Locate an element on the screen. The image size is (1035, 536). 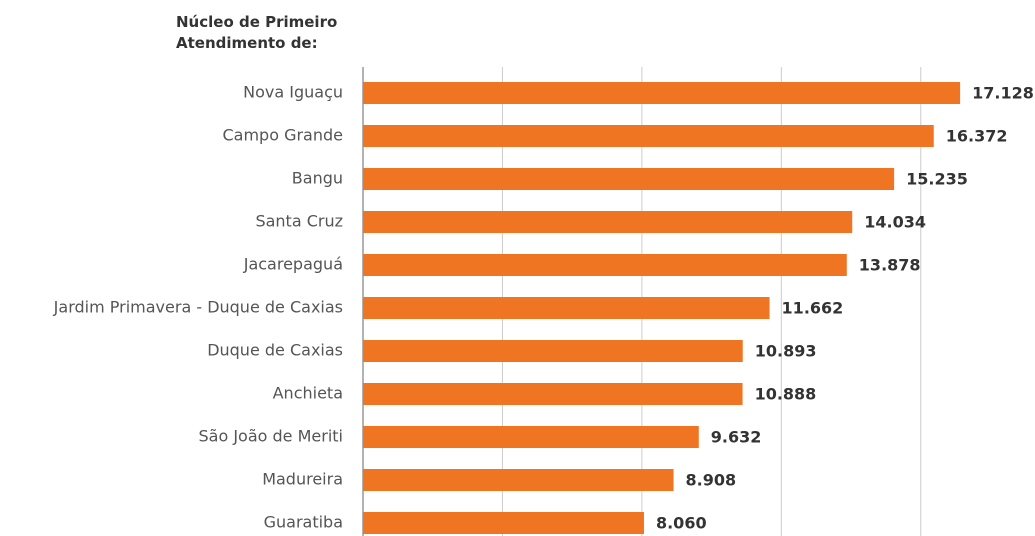
category-label: Madureira is located at coordinates (302, 479).